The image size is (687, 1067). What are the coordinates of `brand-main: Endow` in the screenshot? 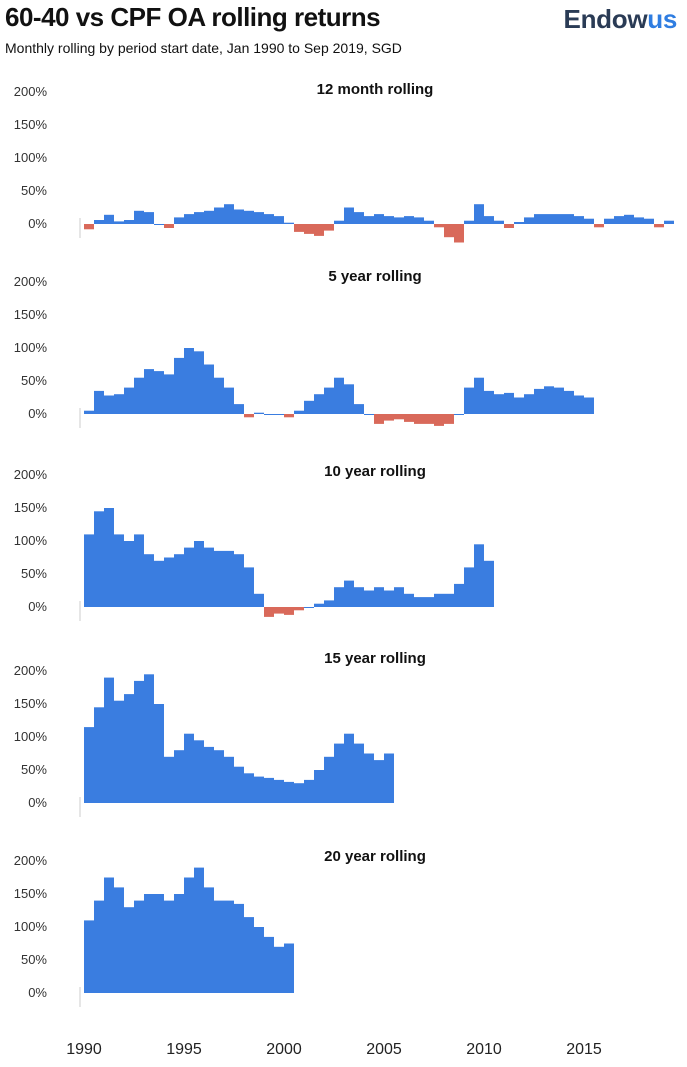 It's located at (605, 19).